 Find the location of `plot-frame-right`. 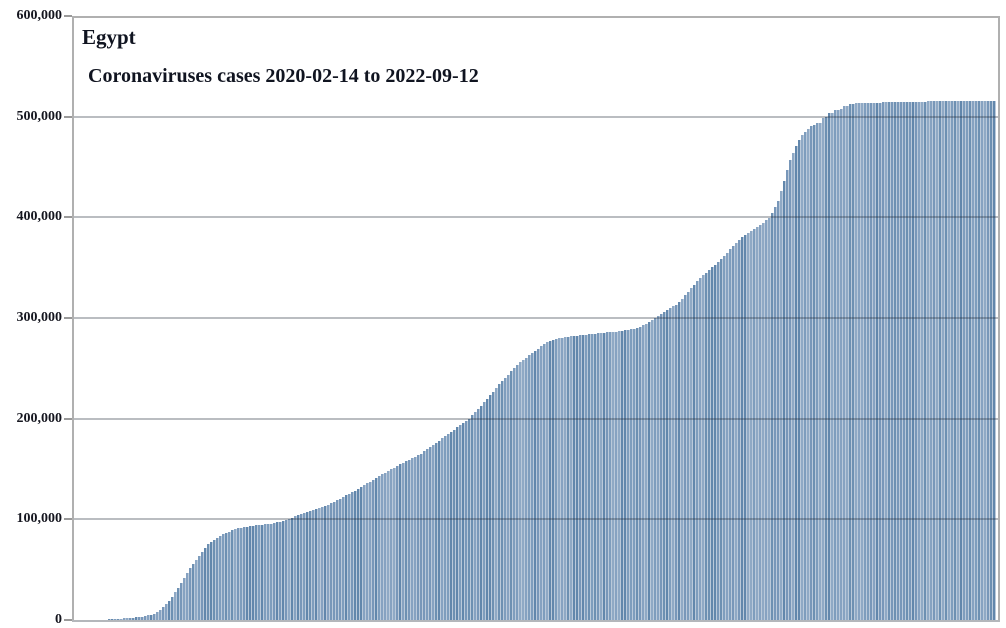

plot-frame-right is located at coordinates (999, 319).